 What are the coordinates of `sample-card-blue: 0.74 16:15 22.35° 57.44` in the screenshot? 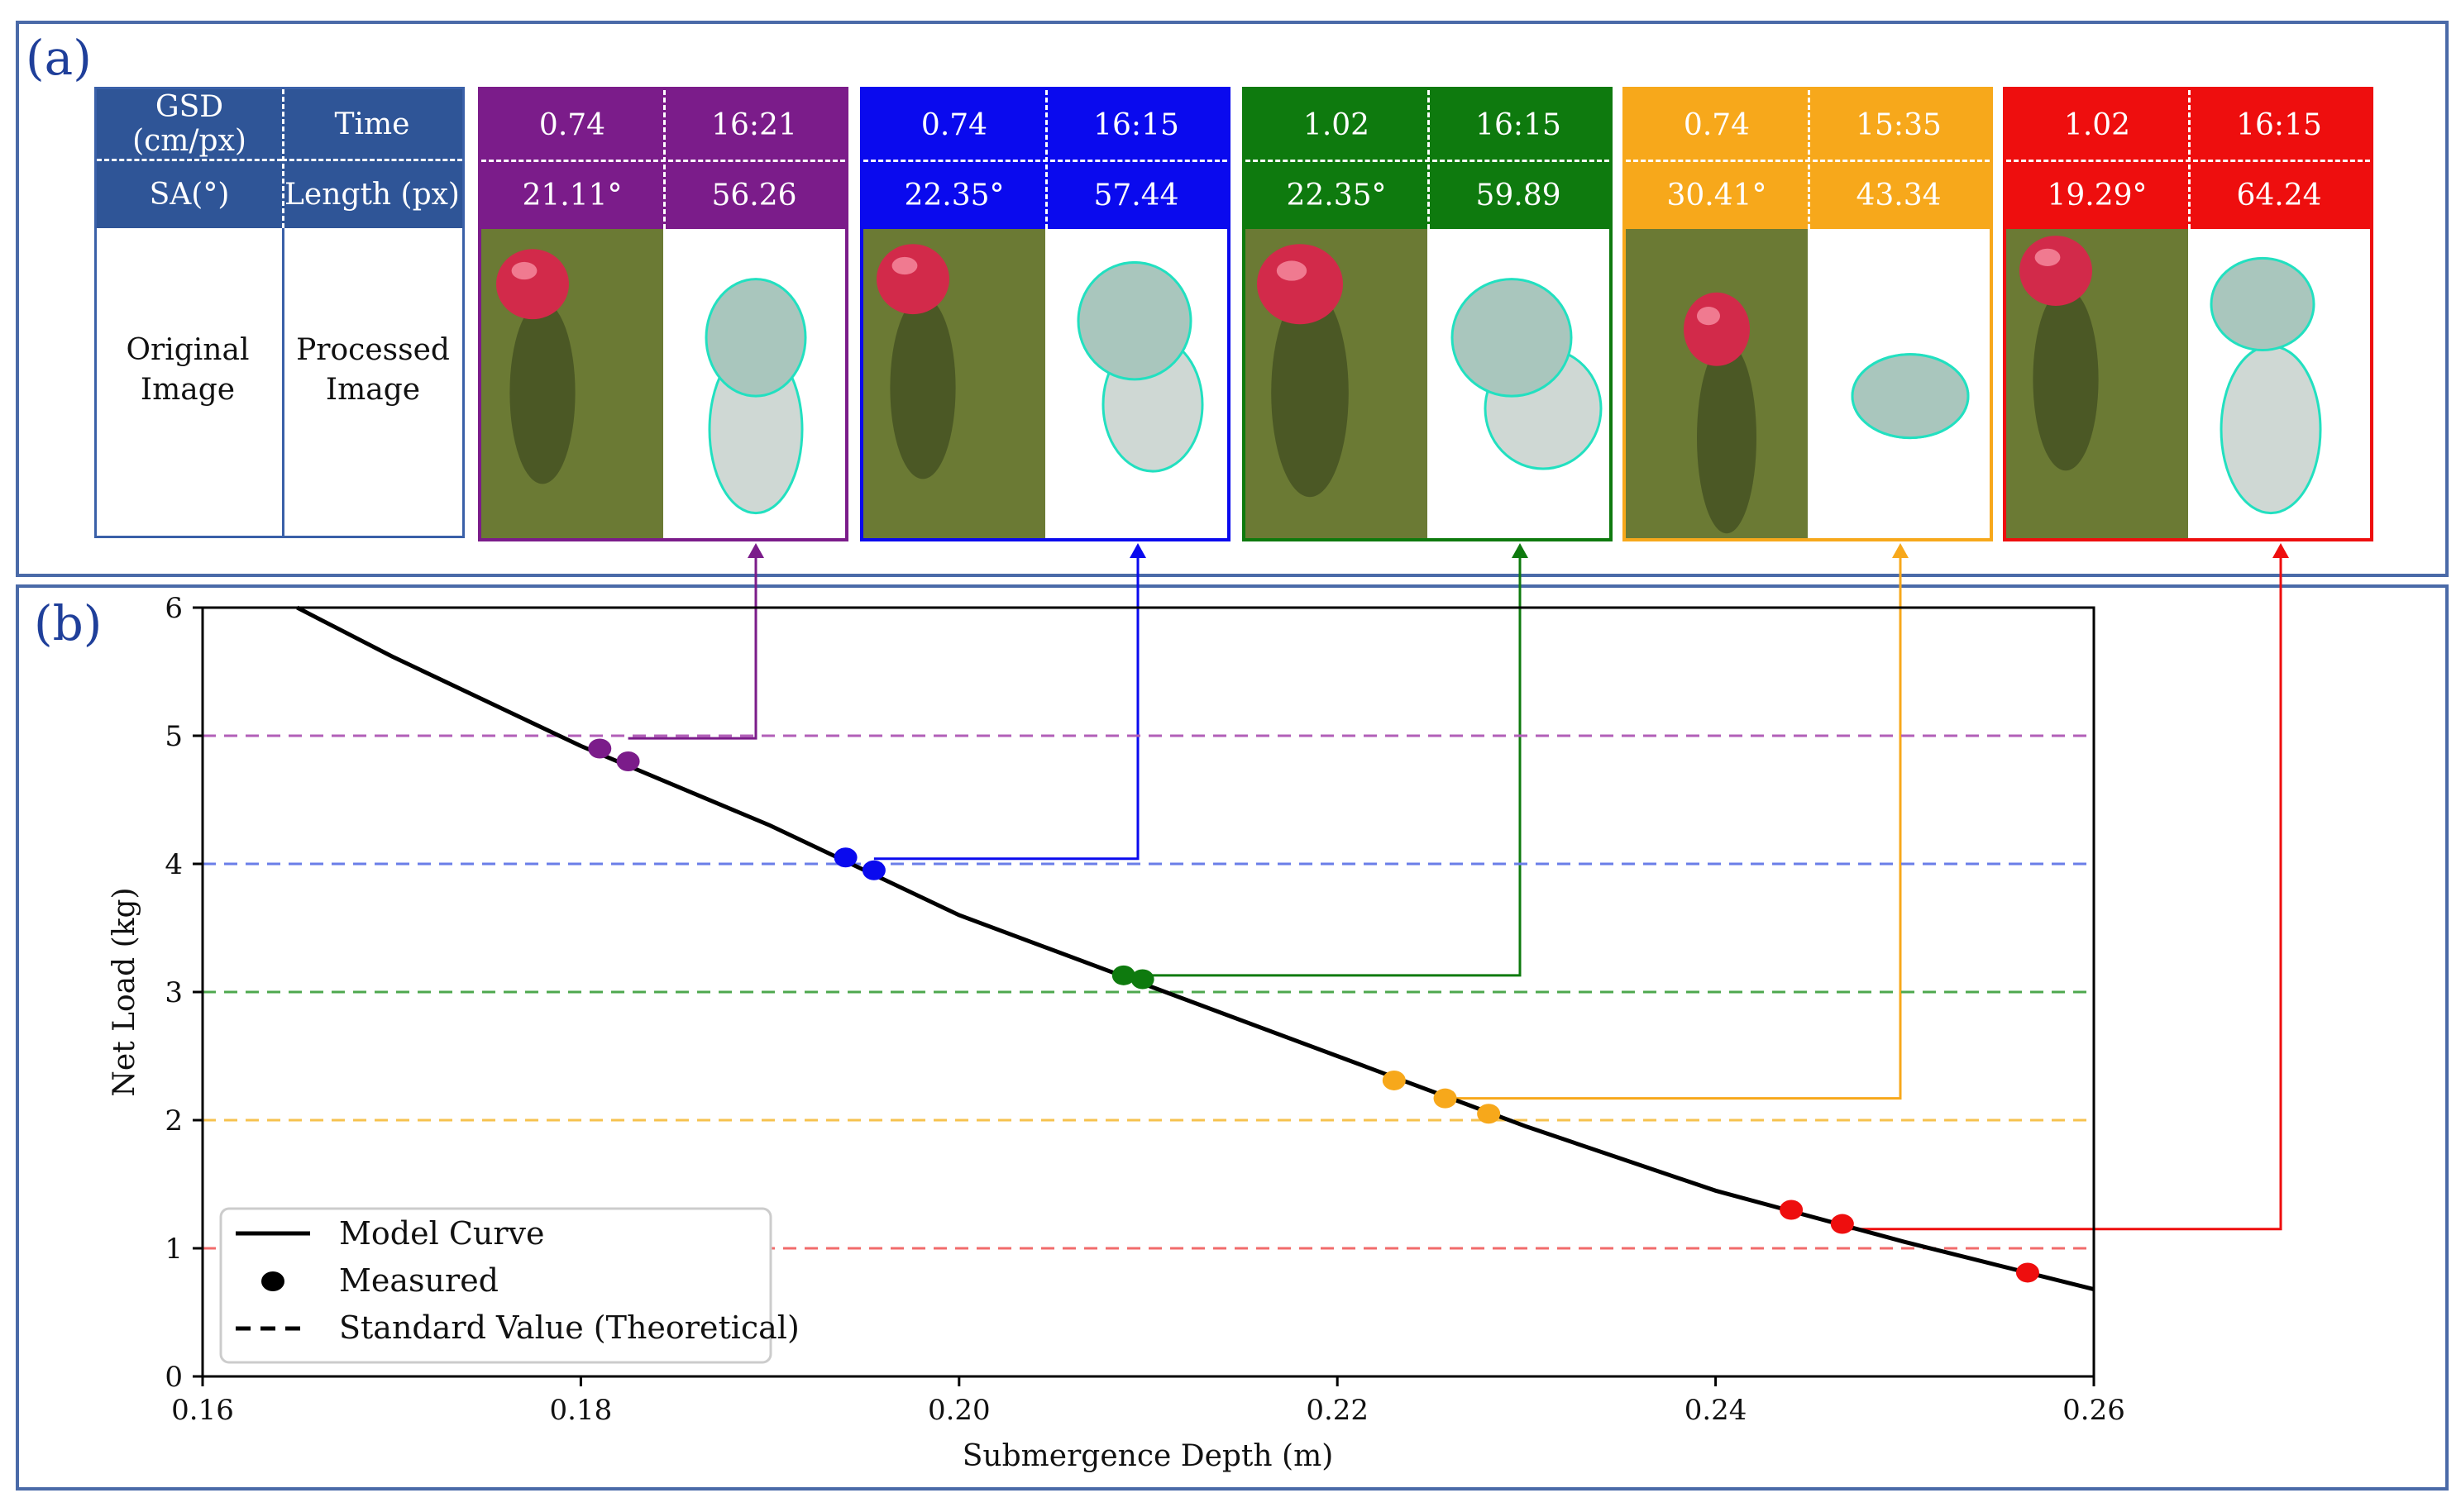 It's located at (1045, 314).